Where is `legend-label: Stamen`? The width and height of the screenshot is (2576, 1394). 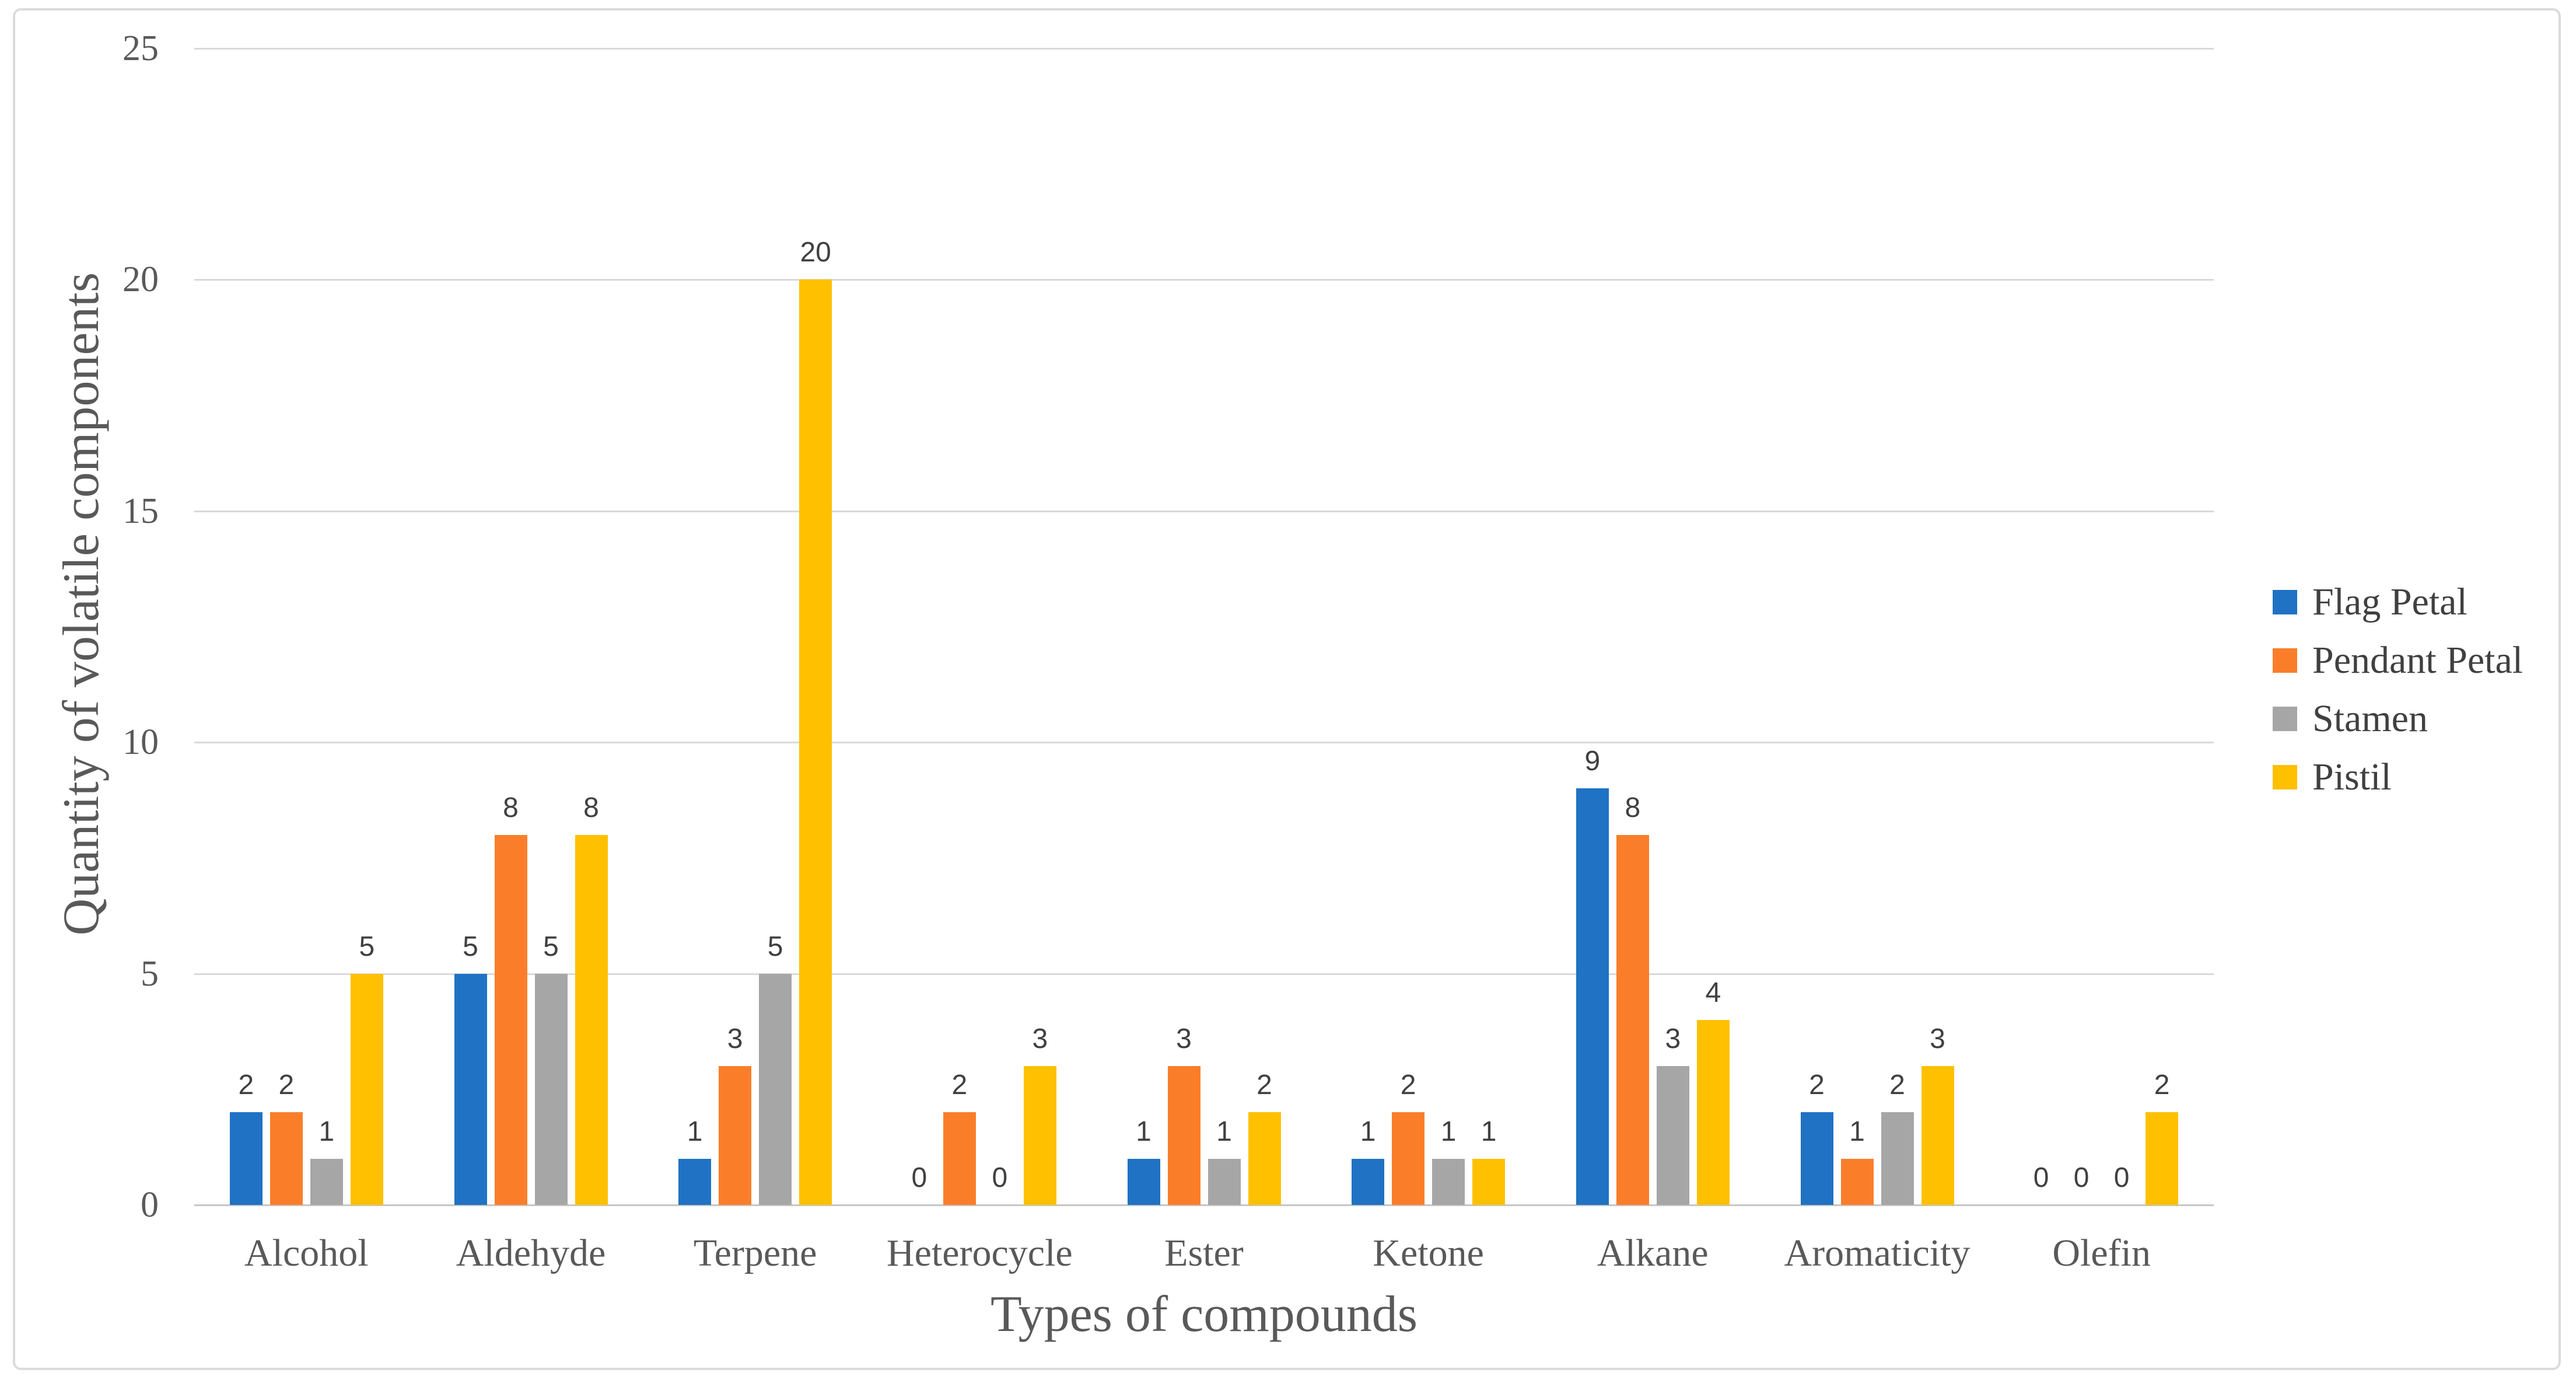
legend-label: Stamen is located at coordinates (2370, 719).